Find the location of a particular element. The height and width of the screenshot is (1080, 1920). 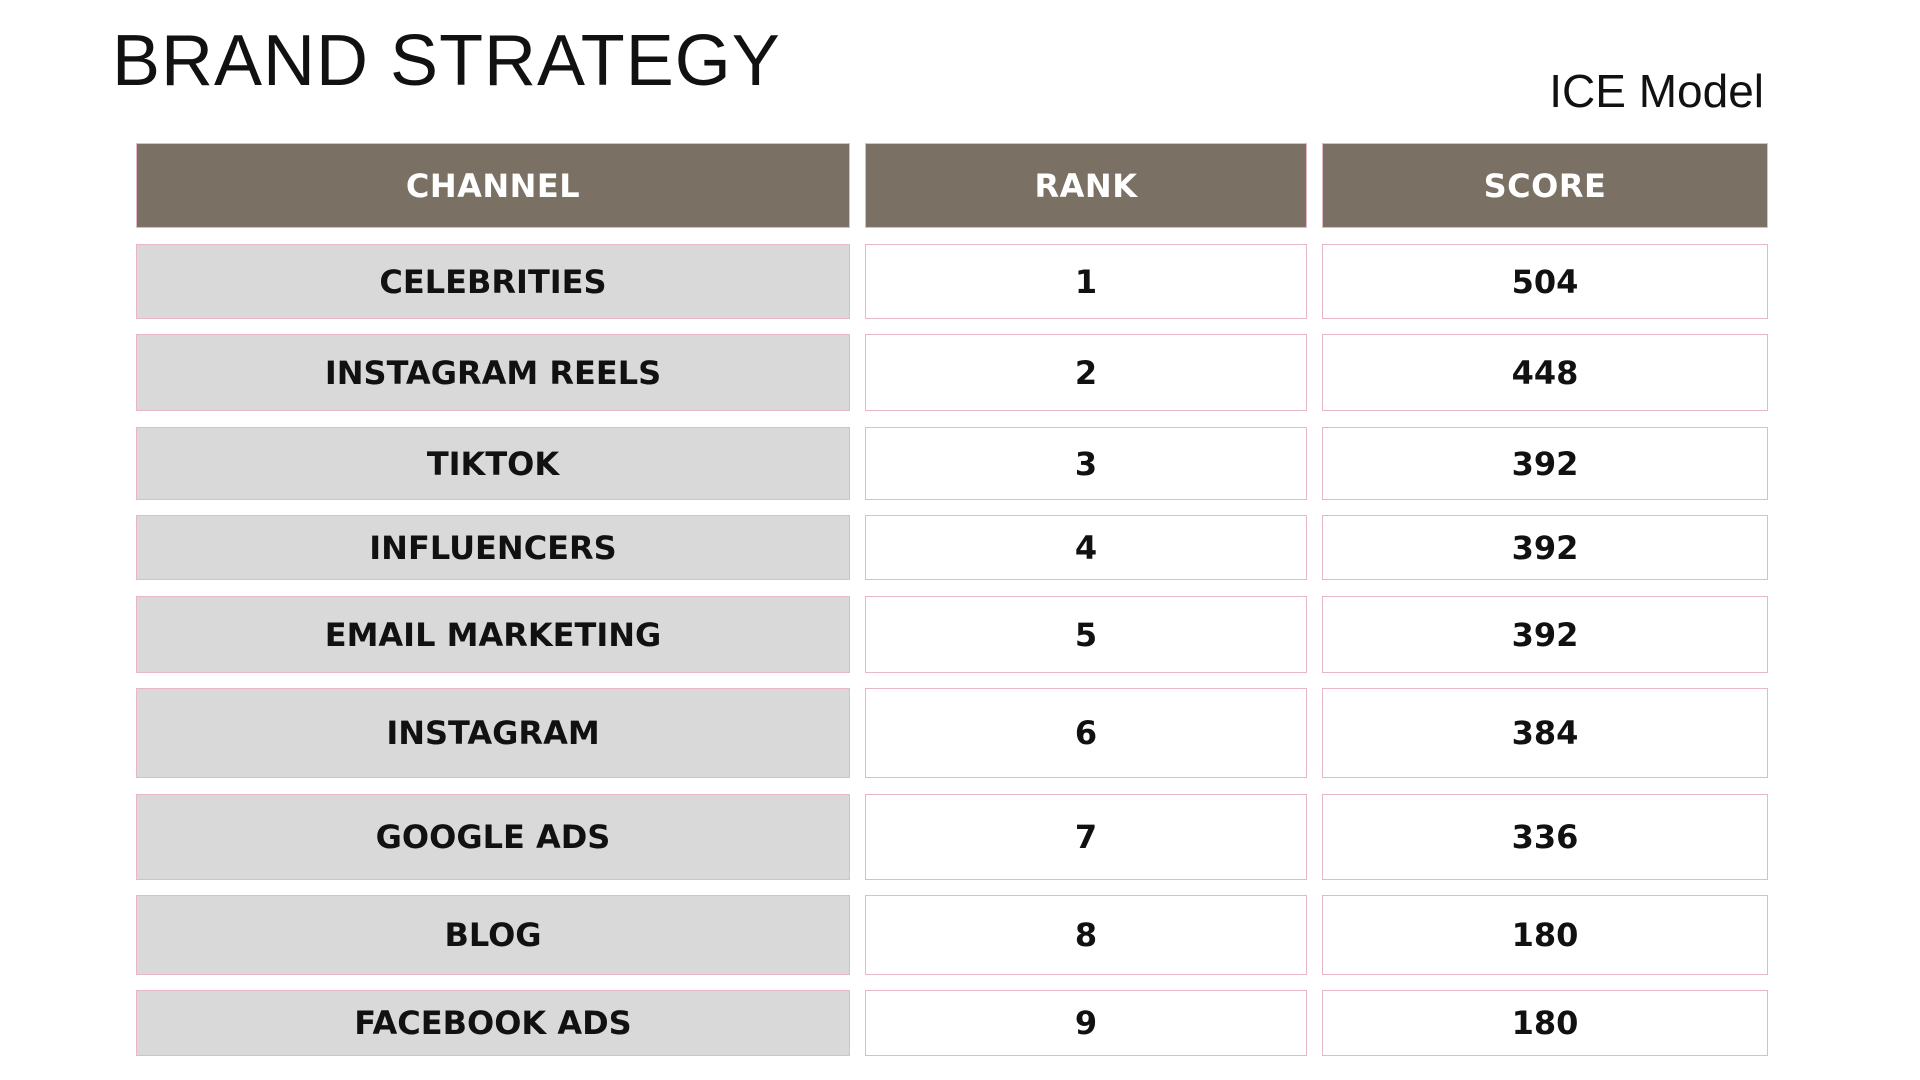

table-cell-score: 448 is located at coordinates (1545, 372).